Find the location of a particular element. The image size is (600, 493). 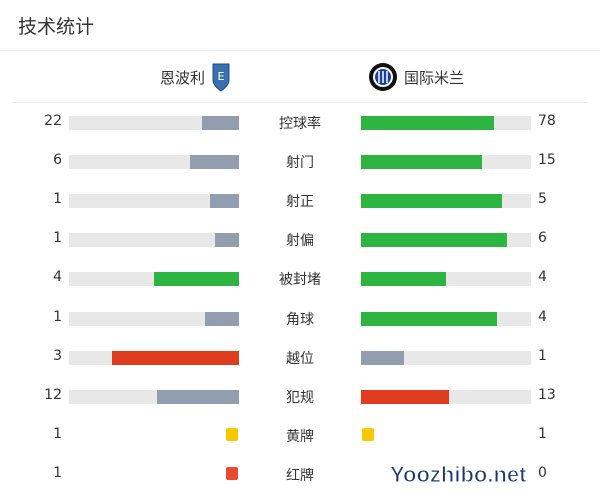

watermark: Yoozhibo.net is located at coordinates (458, 474).